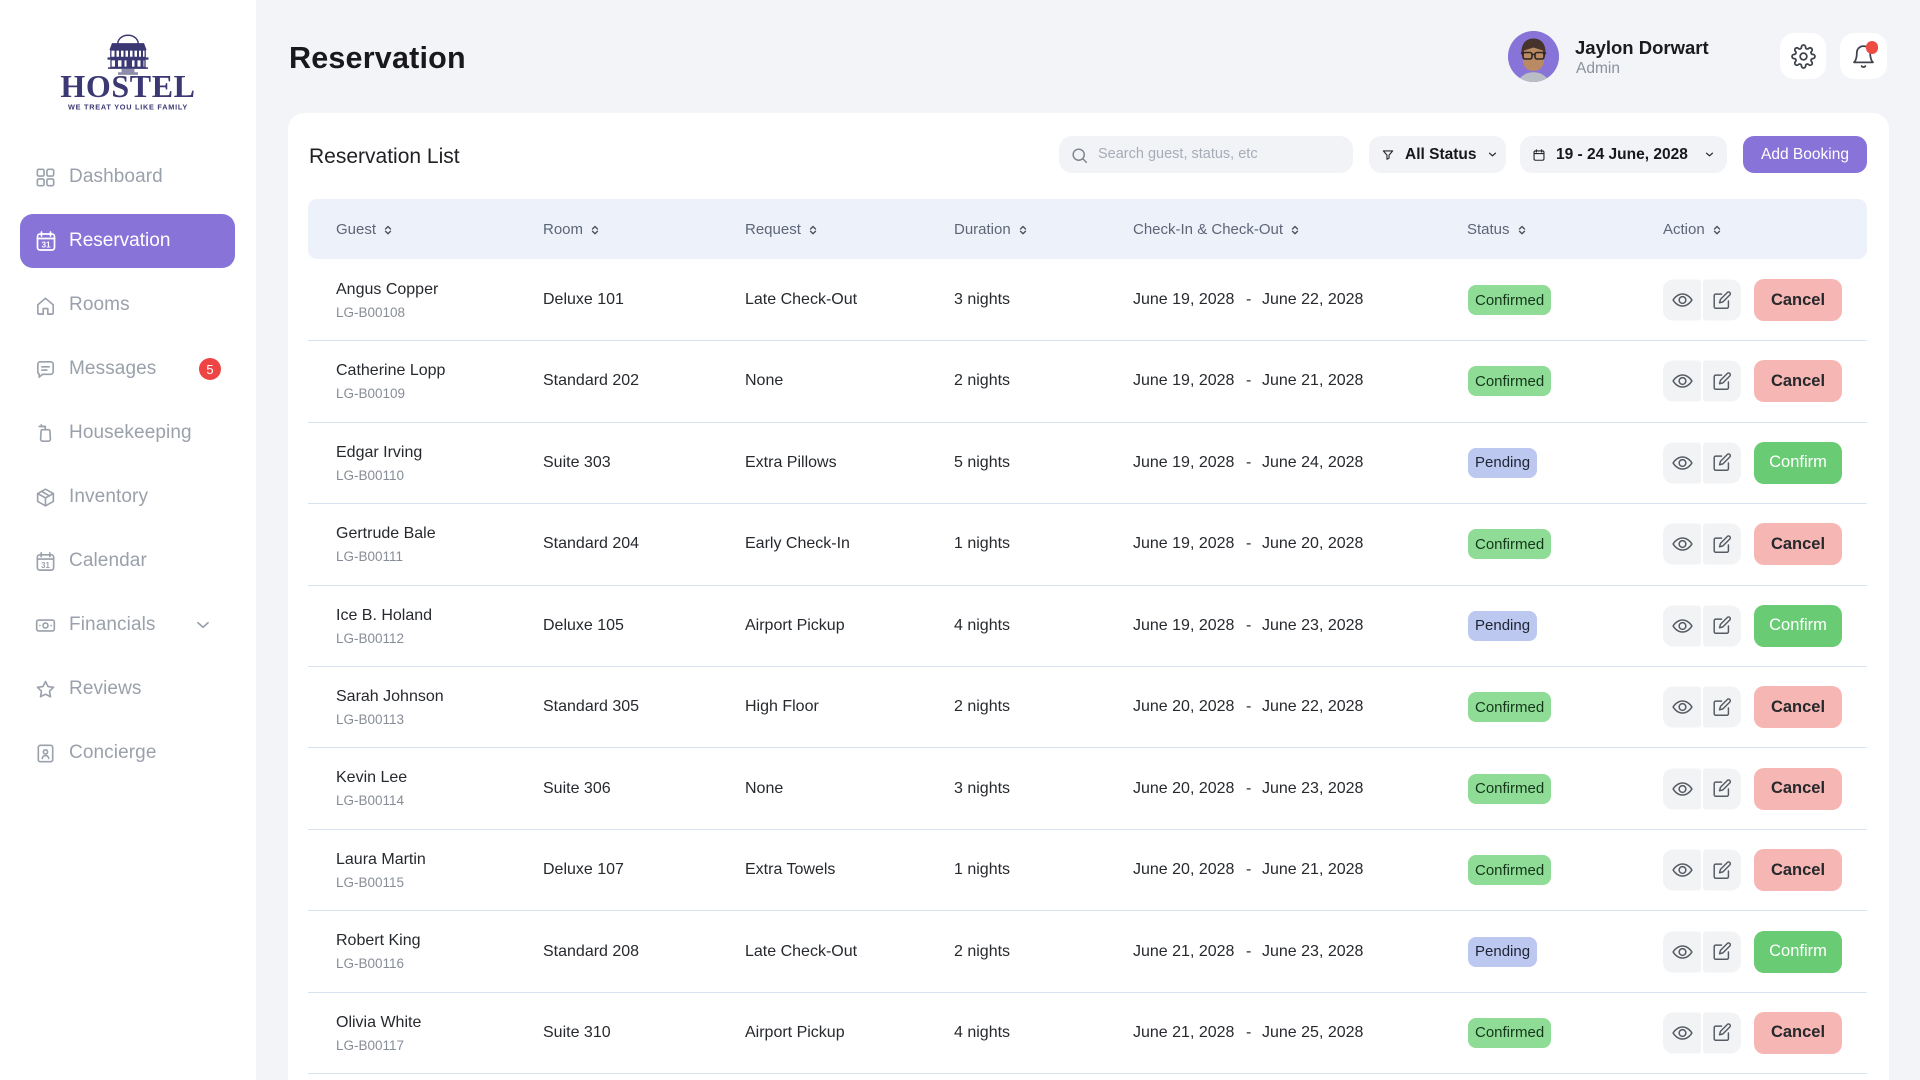 The height and width of the screenshot is (1080, 1920). I want to click on svg-text: HOSTEL, so click(127, 86).